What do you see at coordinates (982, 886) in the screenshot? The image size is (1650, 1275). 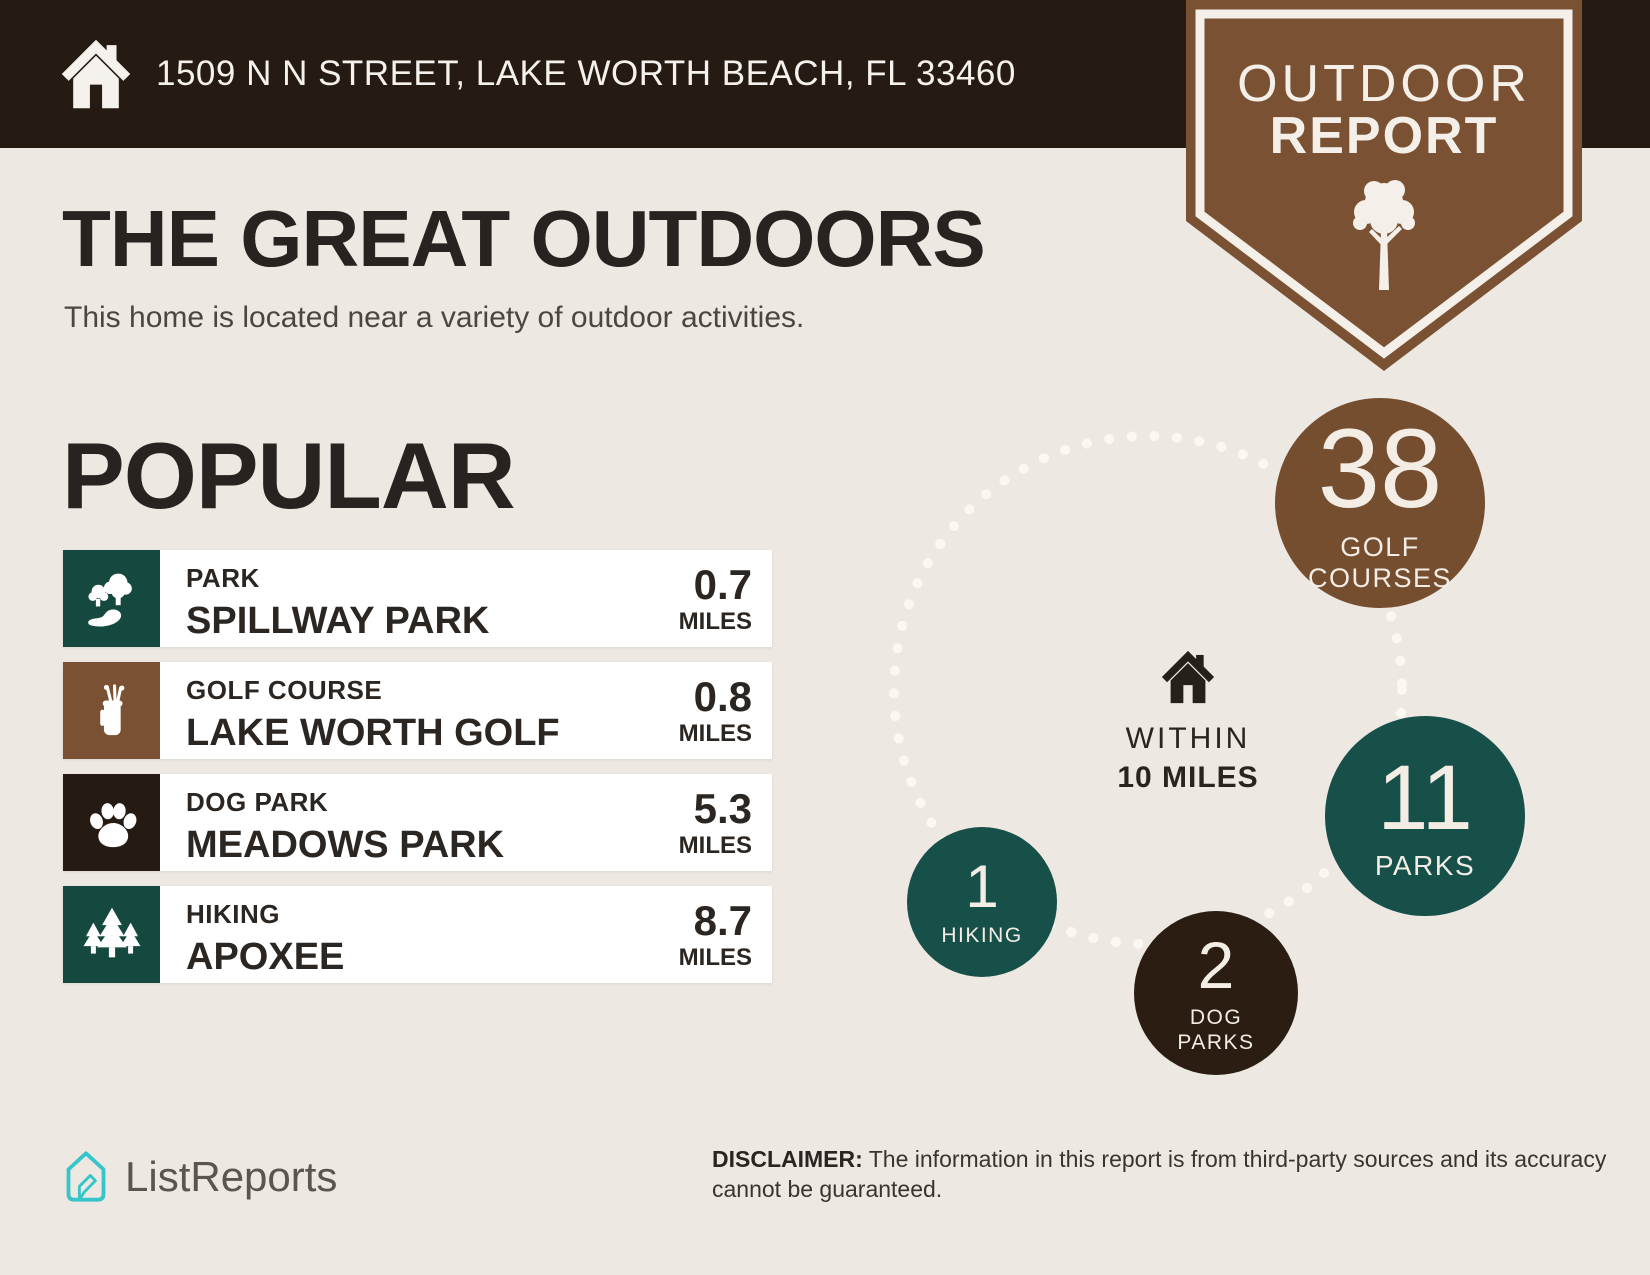 I see `hiking-count: 1` at bounding box center [982, 886].